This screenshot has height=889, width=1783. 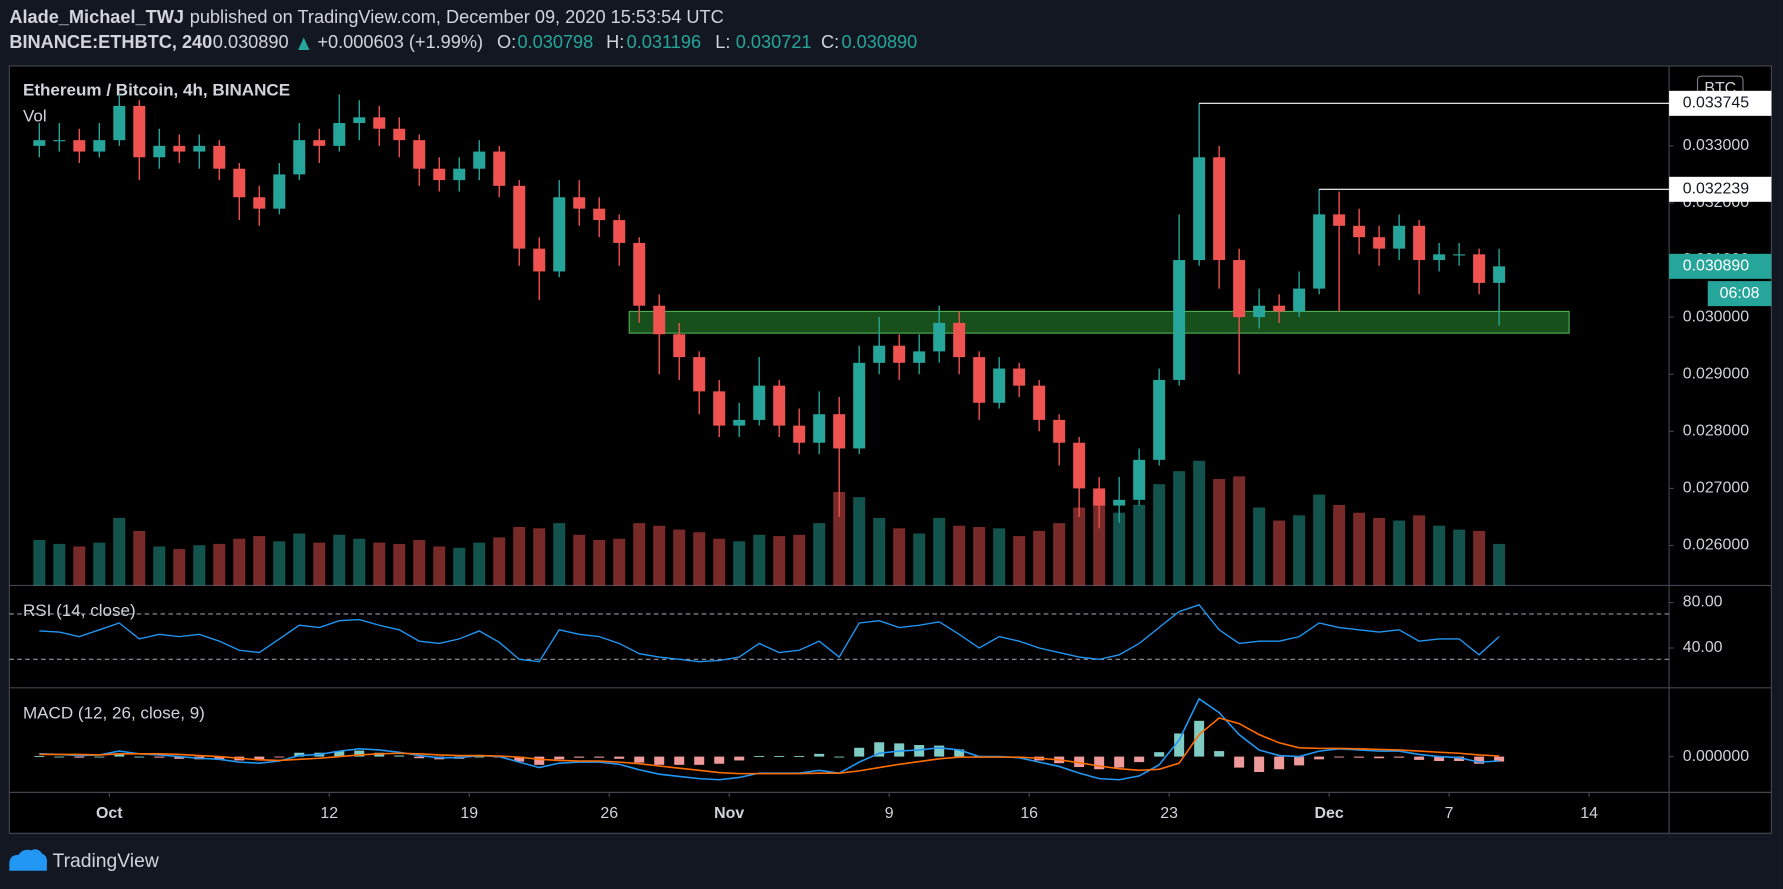 What do you see at coordinates (400, 42) in the screenshot?
I see `change: +0.000603 (+1.99%)` at bounding box center [400, 42].